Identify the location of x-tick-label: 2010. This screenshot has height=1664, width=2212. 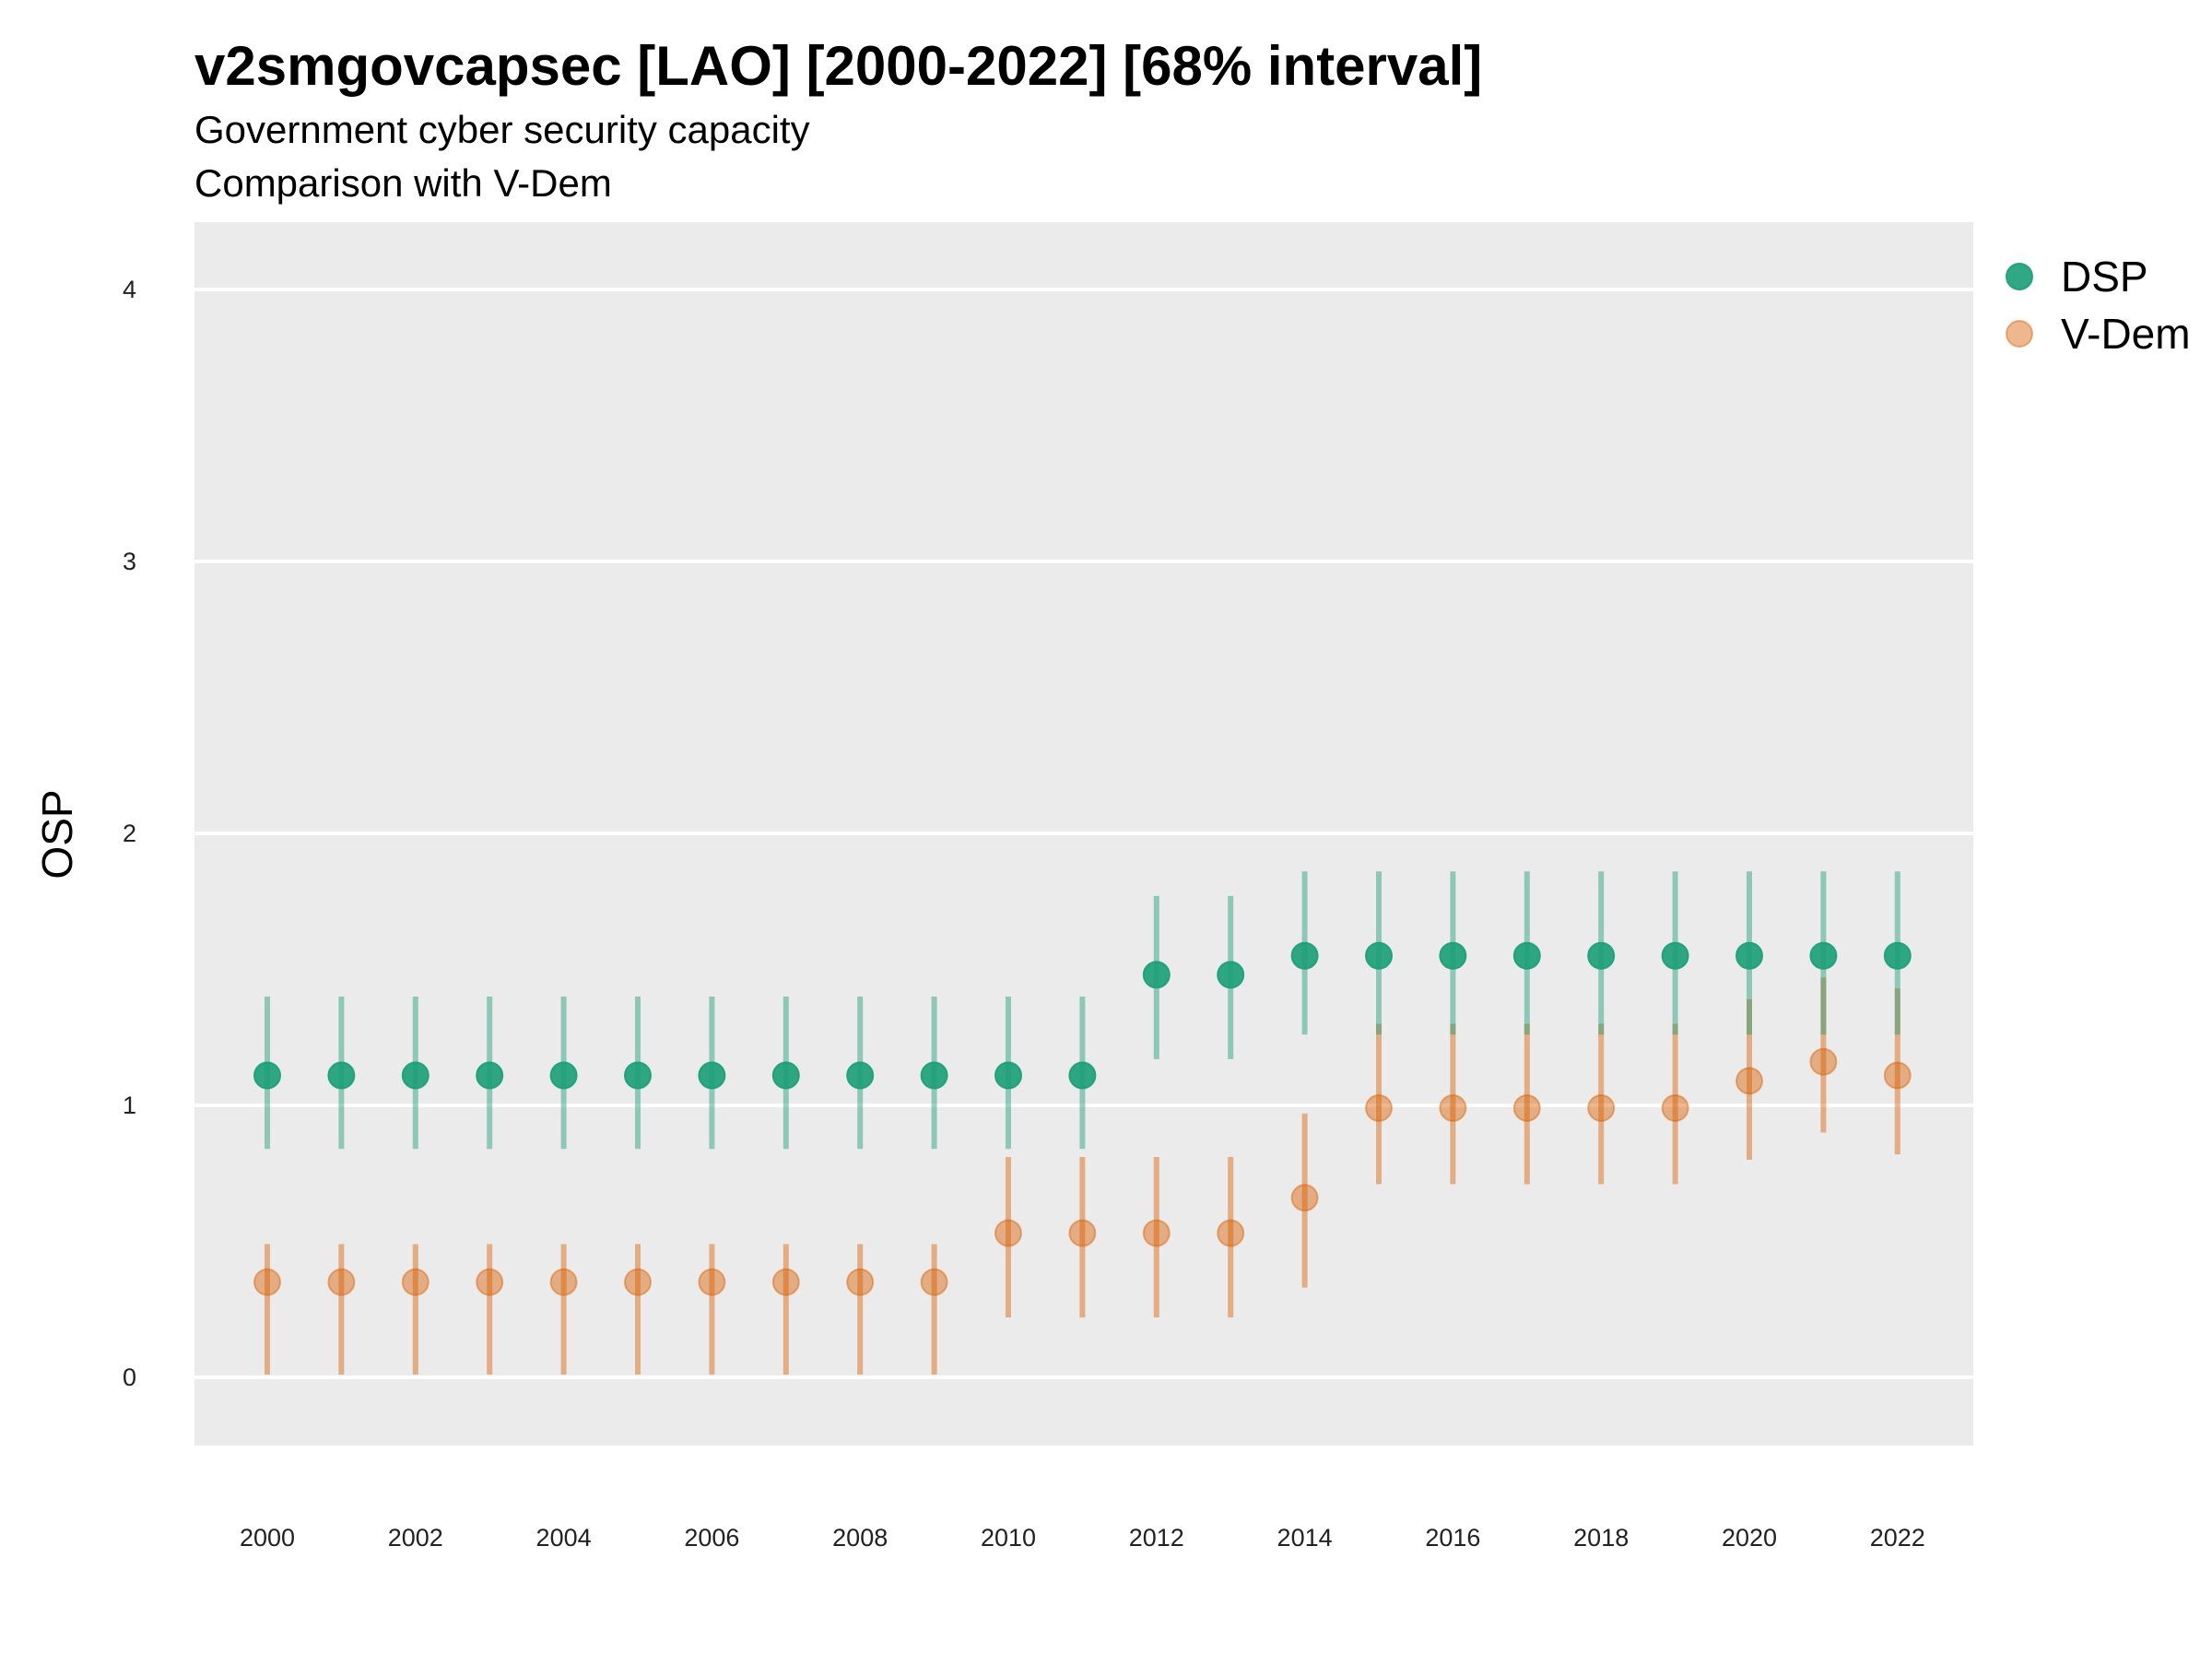
(1008, 1538).